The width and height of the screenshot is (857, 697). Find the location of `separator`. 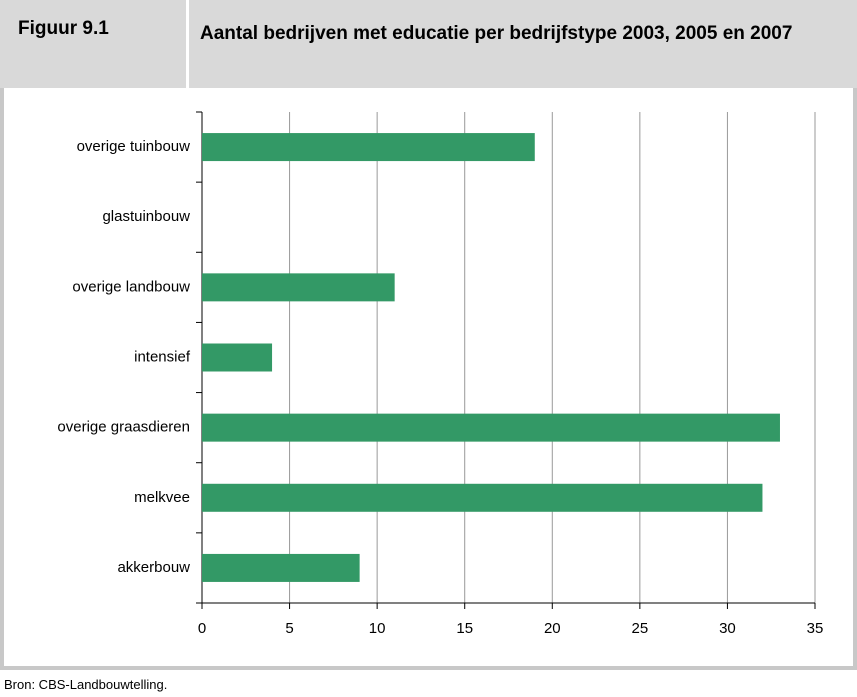

separator is located at coordinates (187, 44).